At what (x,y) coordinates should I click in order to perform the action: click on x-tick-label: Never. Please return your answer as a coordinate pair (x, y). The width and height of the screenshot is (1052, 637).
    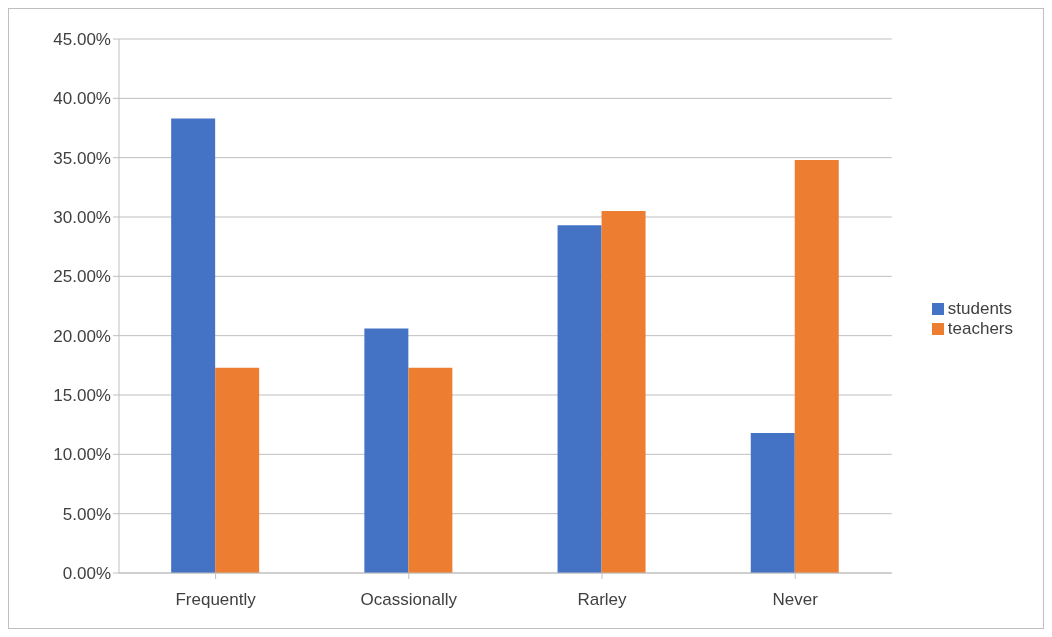
    Looking at the image, I should click on (795, 600).